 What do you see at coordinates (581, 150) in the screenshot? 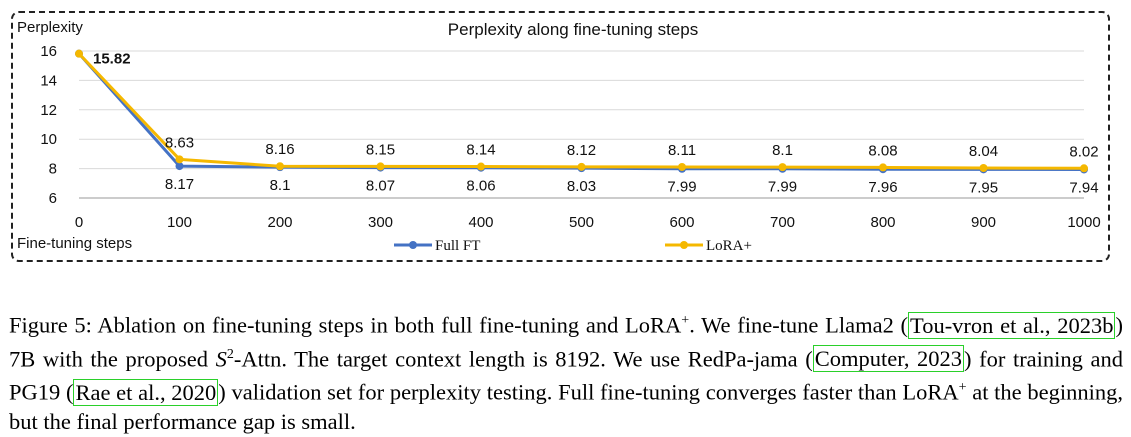
I see `data-label-lora: 8.12` at bounding box center [581, 150].